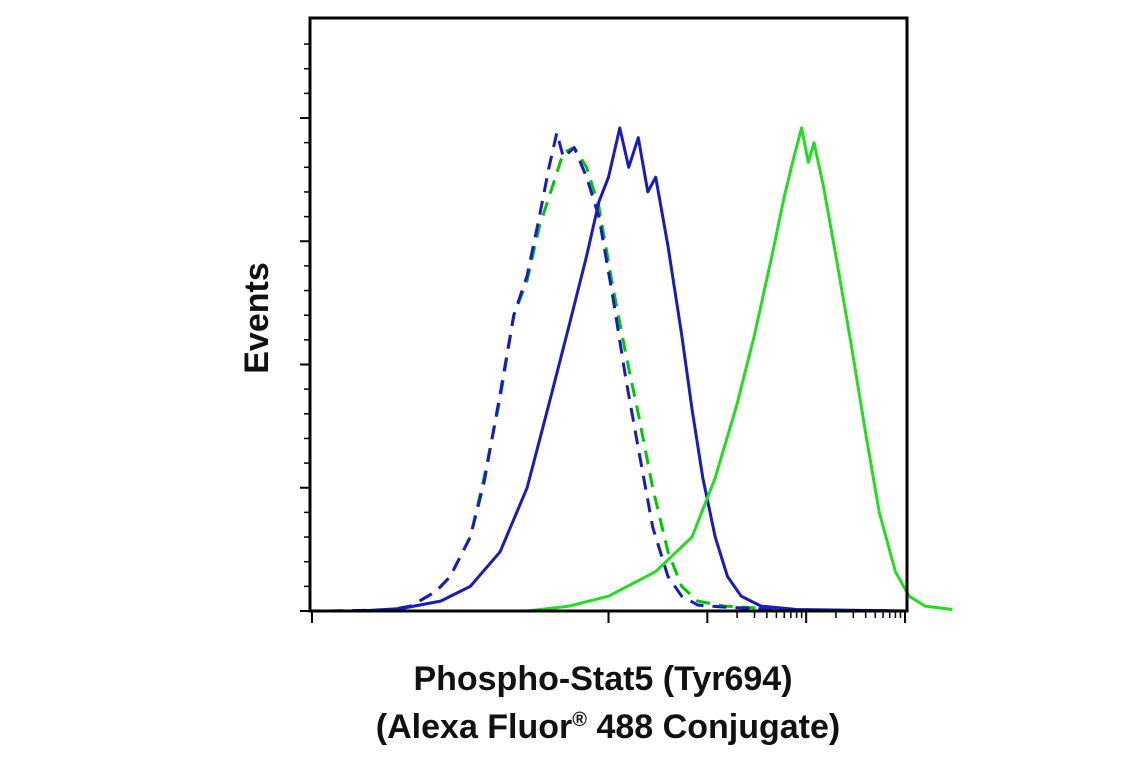 This screenshot has width=1141, height=768. I want to click on x-axis-label-line1: Phospho-Stat5 (Tyr694), so click(602, 679).